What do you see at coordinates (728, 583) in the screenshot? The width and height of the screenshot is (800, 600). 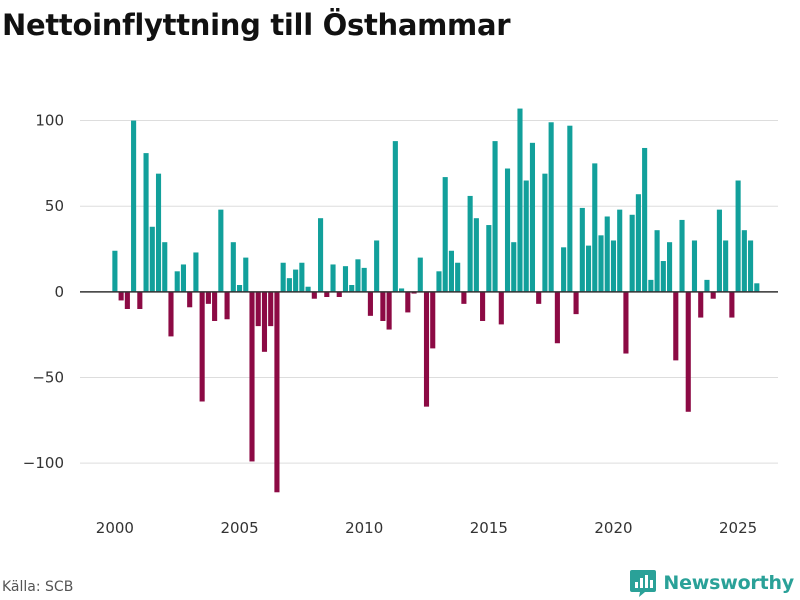 I see `brand-name: Newsworthy` at bounding box center [728, 583].